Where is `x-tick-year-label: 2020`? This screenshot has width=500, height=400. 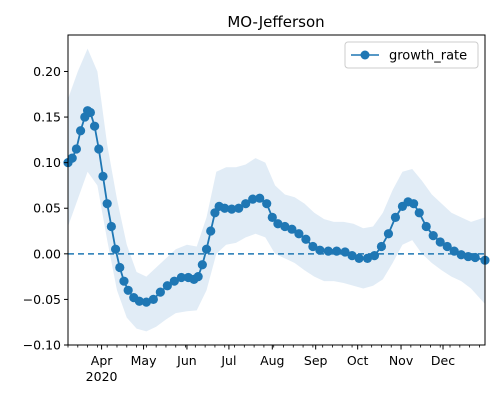 x-tick-year-label: 2020 is located at coordinates (102, 376).